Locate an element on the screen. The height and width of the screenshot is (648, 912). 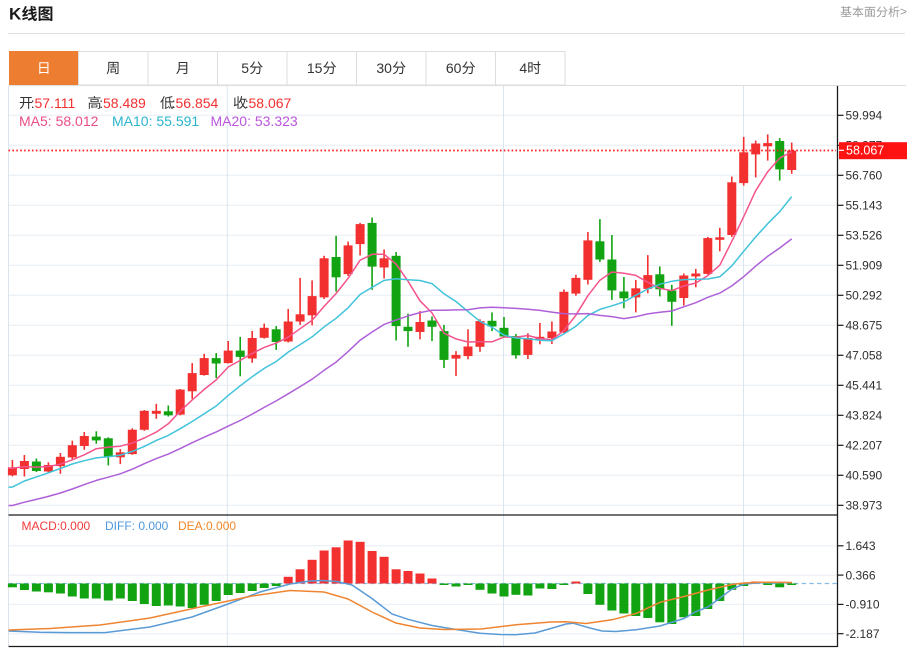
svg-text: 55.143 is located at coordinates (864, 206).